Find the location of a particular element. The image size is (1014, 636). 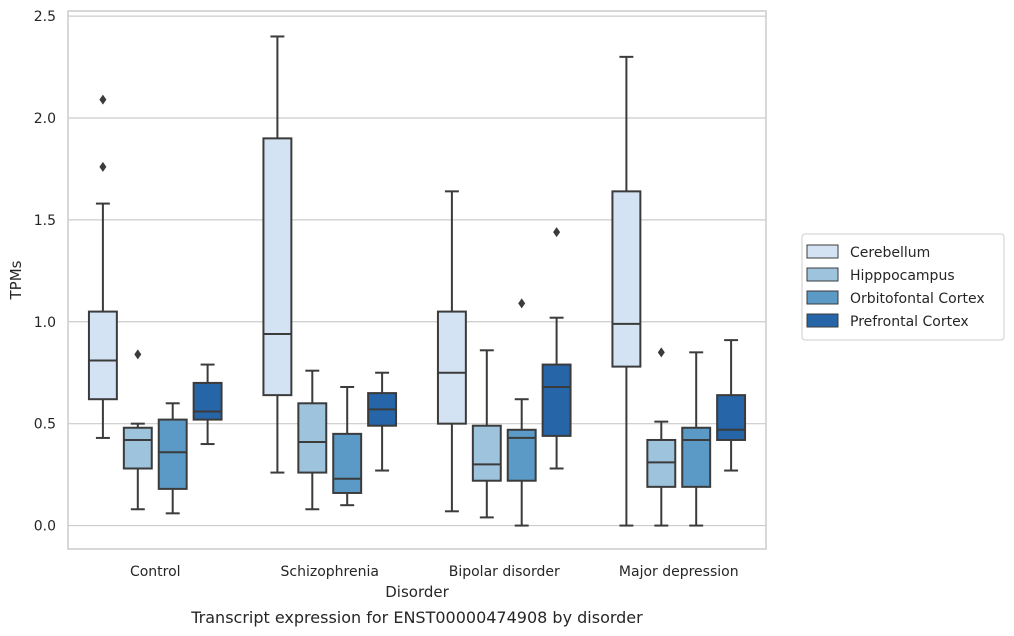

y-tick-label: 1.0 is located at coordinates (45, 323).